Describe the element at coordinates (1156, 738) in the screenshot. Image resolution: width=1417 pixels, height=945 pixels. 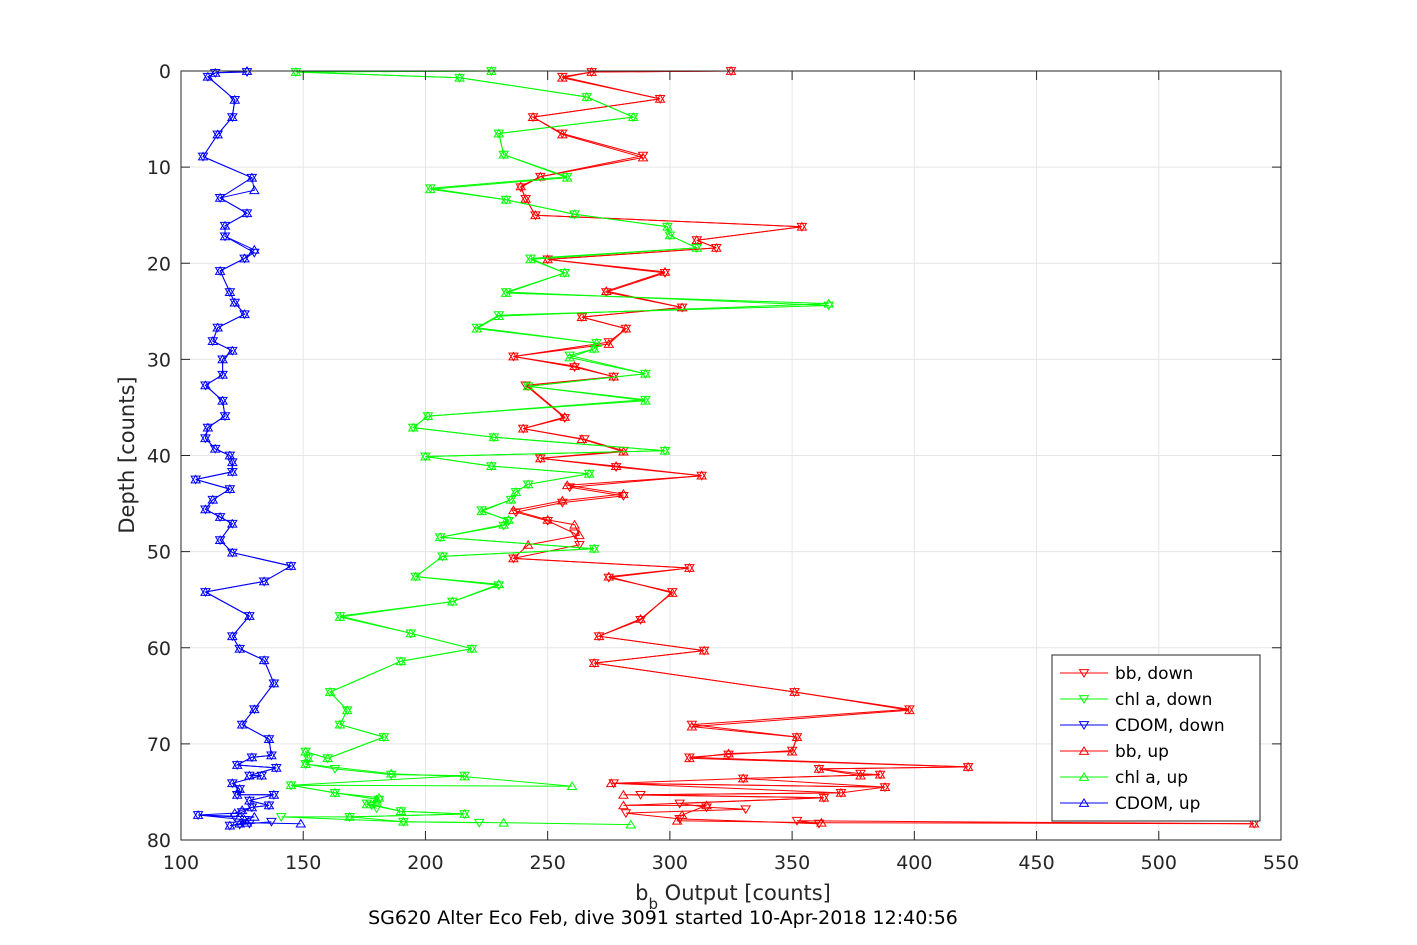
I see `legend-box` at that location.